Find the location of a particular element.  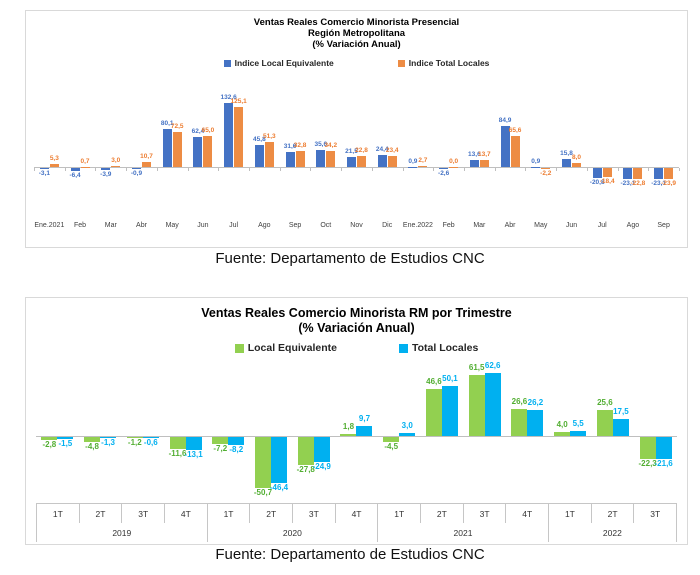

category-slot: -3,1 5,3 is located at coordinates (49, 162).